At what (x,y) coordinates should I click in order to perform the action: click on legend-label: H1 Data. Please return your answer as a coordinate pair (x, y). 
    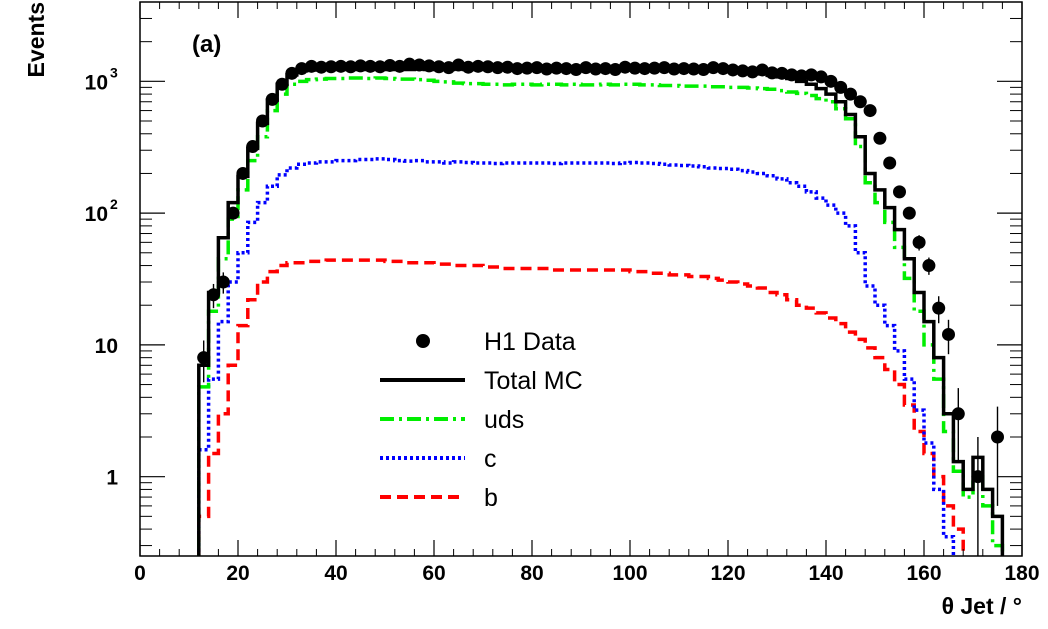
    Looking at the image, I should click on (530, 342).